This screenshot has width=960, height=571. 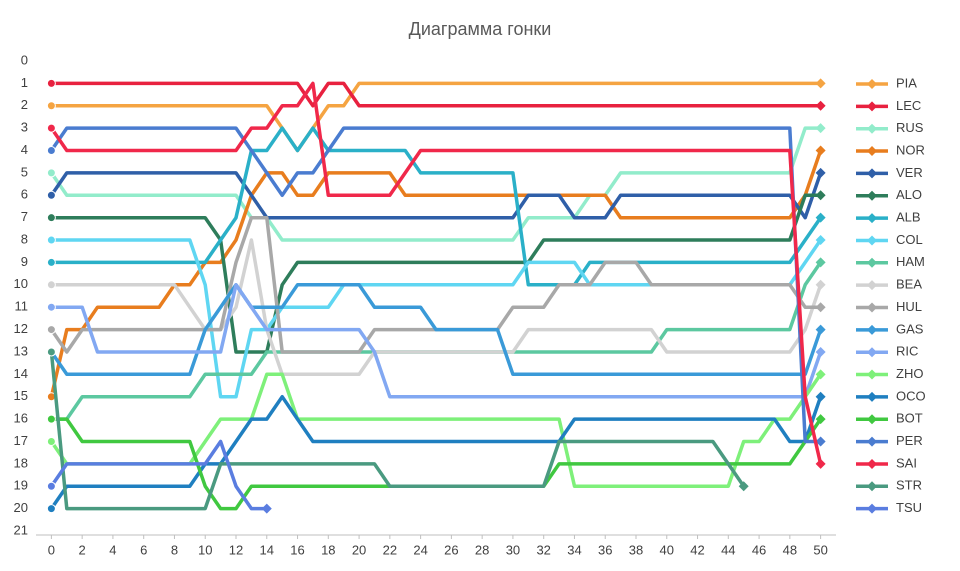 What do you see at coordinates (574, 549) in the screenshot?
I see `x-tick-label: 34` at bounding box center [574, 549].